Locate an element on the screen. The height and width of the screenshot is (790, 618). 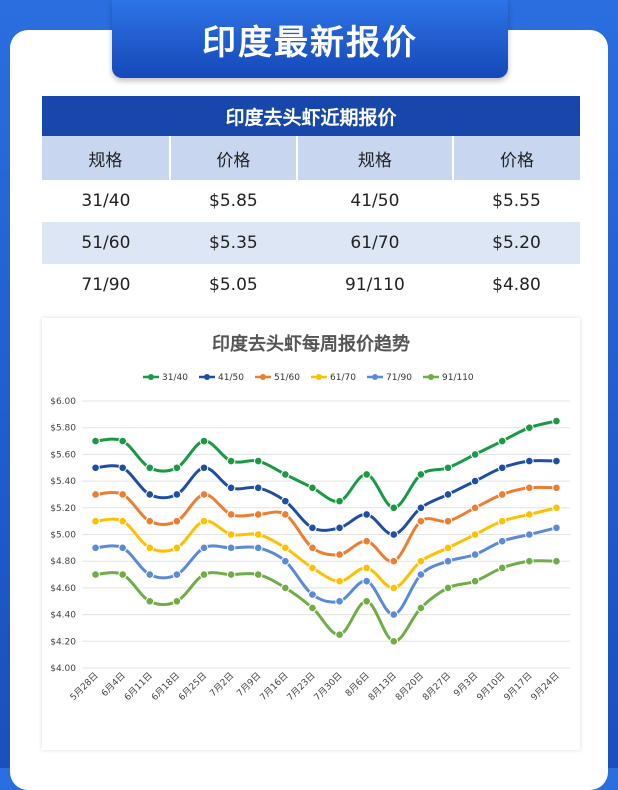
table-title: 印度去头虾近期报价 is located at coordinates (311, 116).